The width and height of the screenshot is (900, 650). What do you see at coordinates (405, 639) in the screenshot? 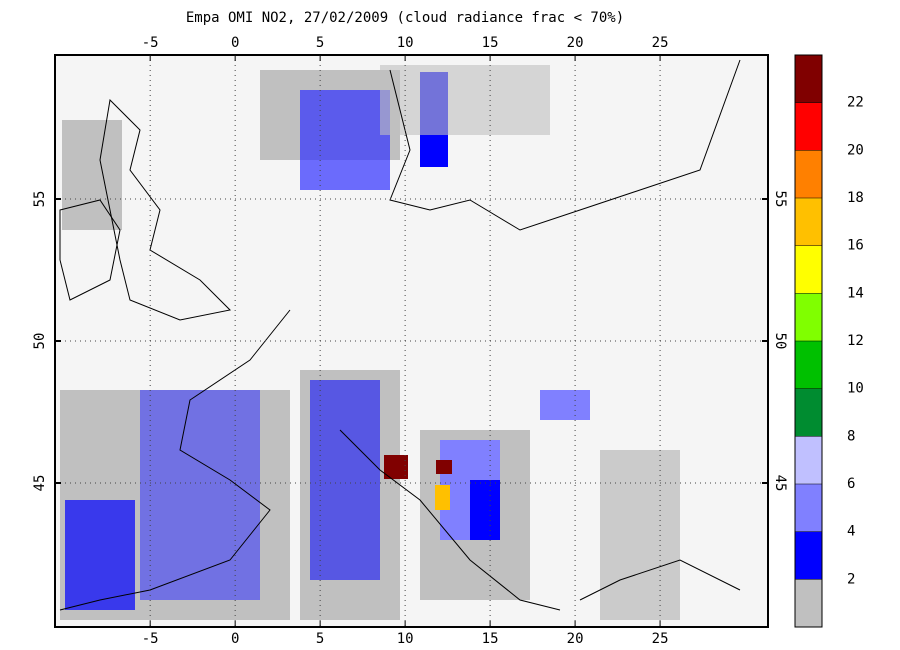
I see `lon-tick-label-bottom: 10` at bounding box center [405, 639].